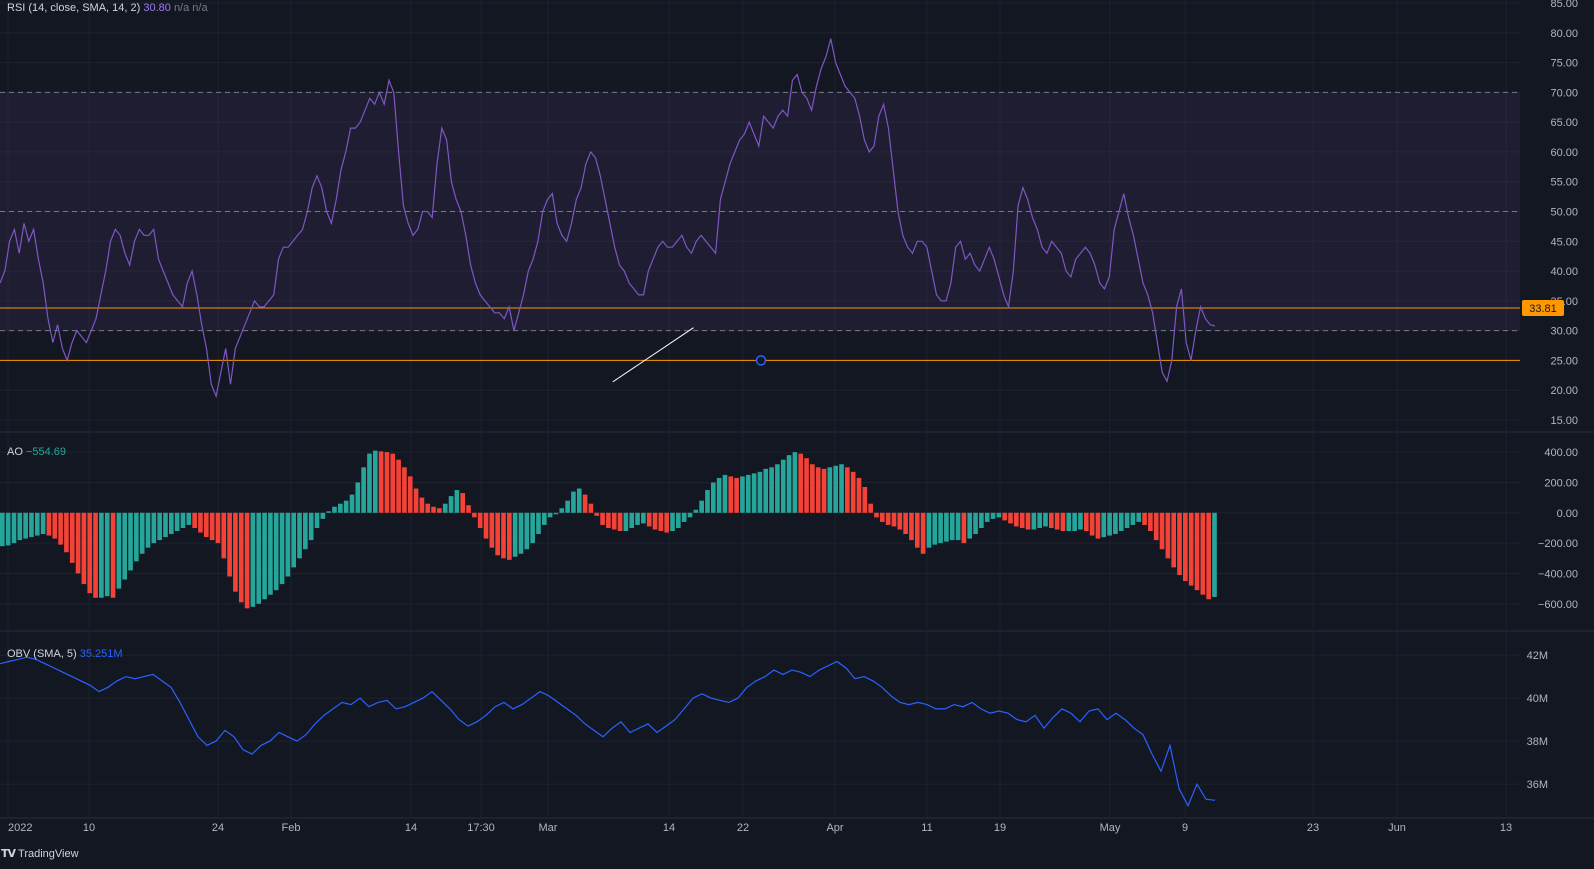 This screenshot has width=1594, height=869. What do you see at coordinates (761, 360) in the screenshot?
I see `drawing-anchor-handle` at bounding box center [761, 360].